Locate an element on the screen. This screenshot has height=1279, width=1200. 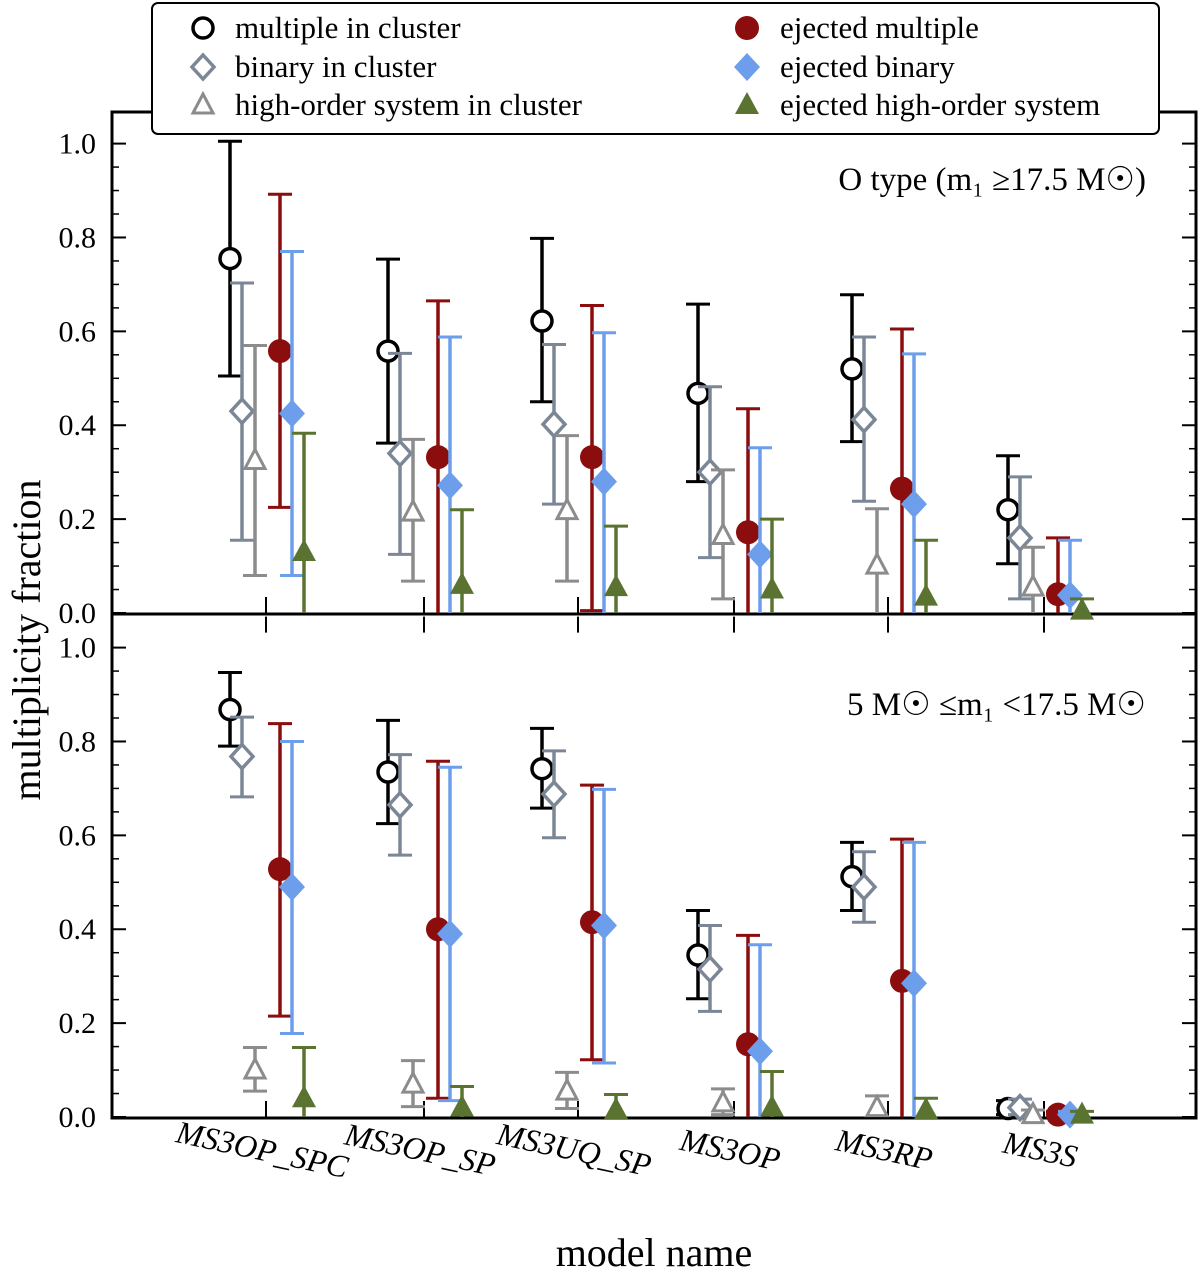
legend-marker-hc is located at coordinates (203, 102).